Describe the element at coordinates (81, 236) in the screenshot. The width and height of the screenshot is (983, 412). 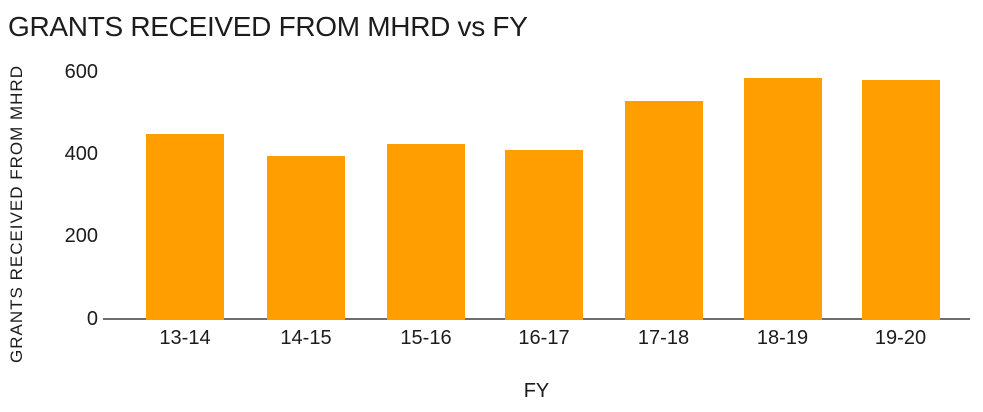
I see `y-tick-label: 200` at that location.